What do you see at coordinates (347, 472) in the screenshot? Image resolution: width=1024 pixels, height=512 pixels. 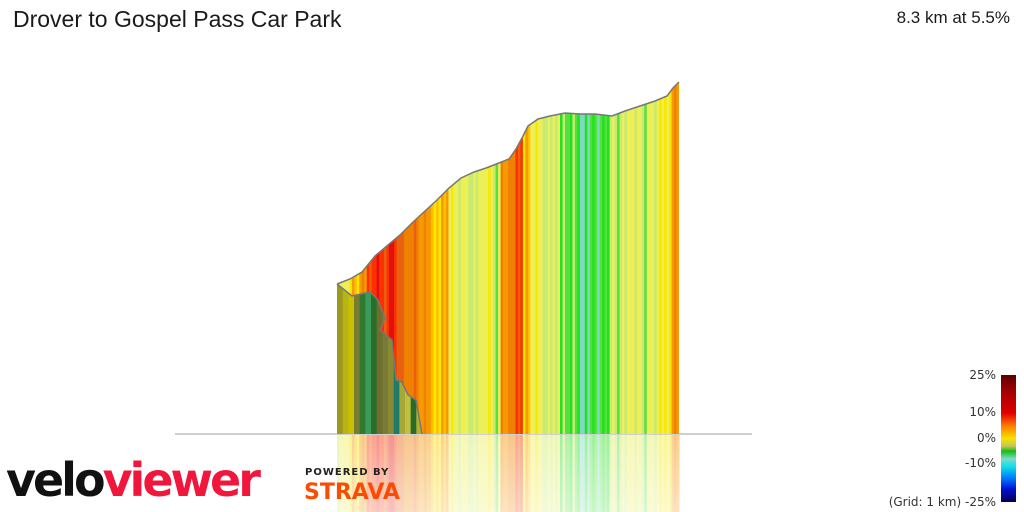 I see `powered-by-label: POWERED BY` at bounding box center [347, 472].